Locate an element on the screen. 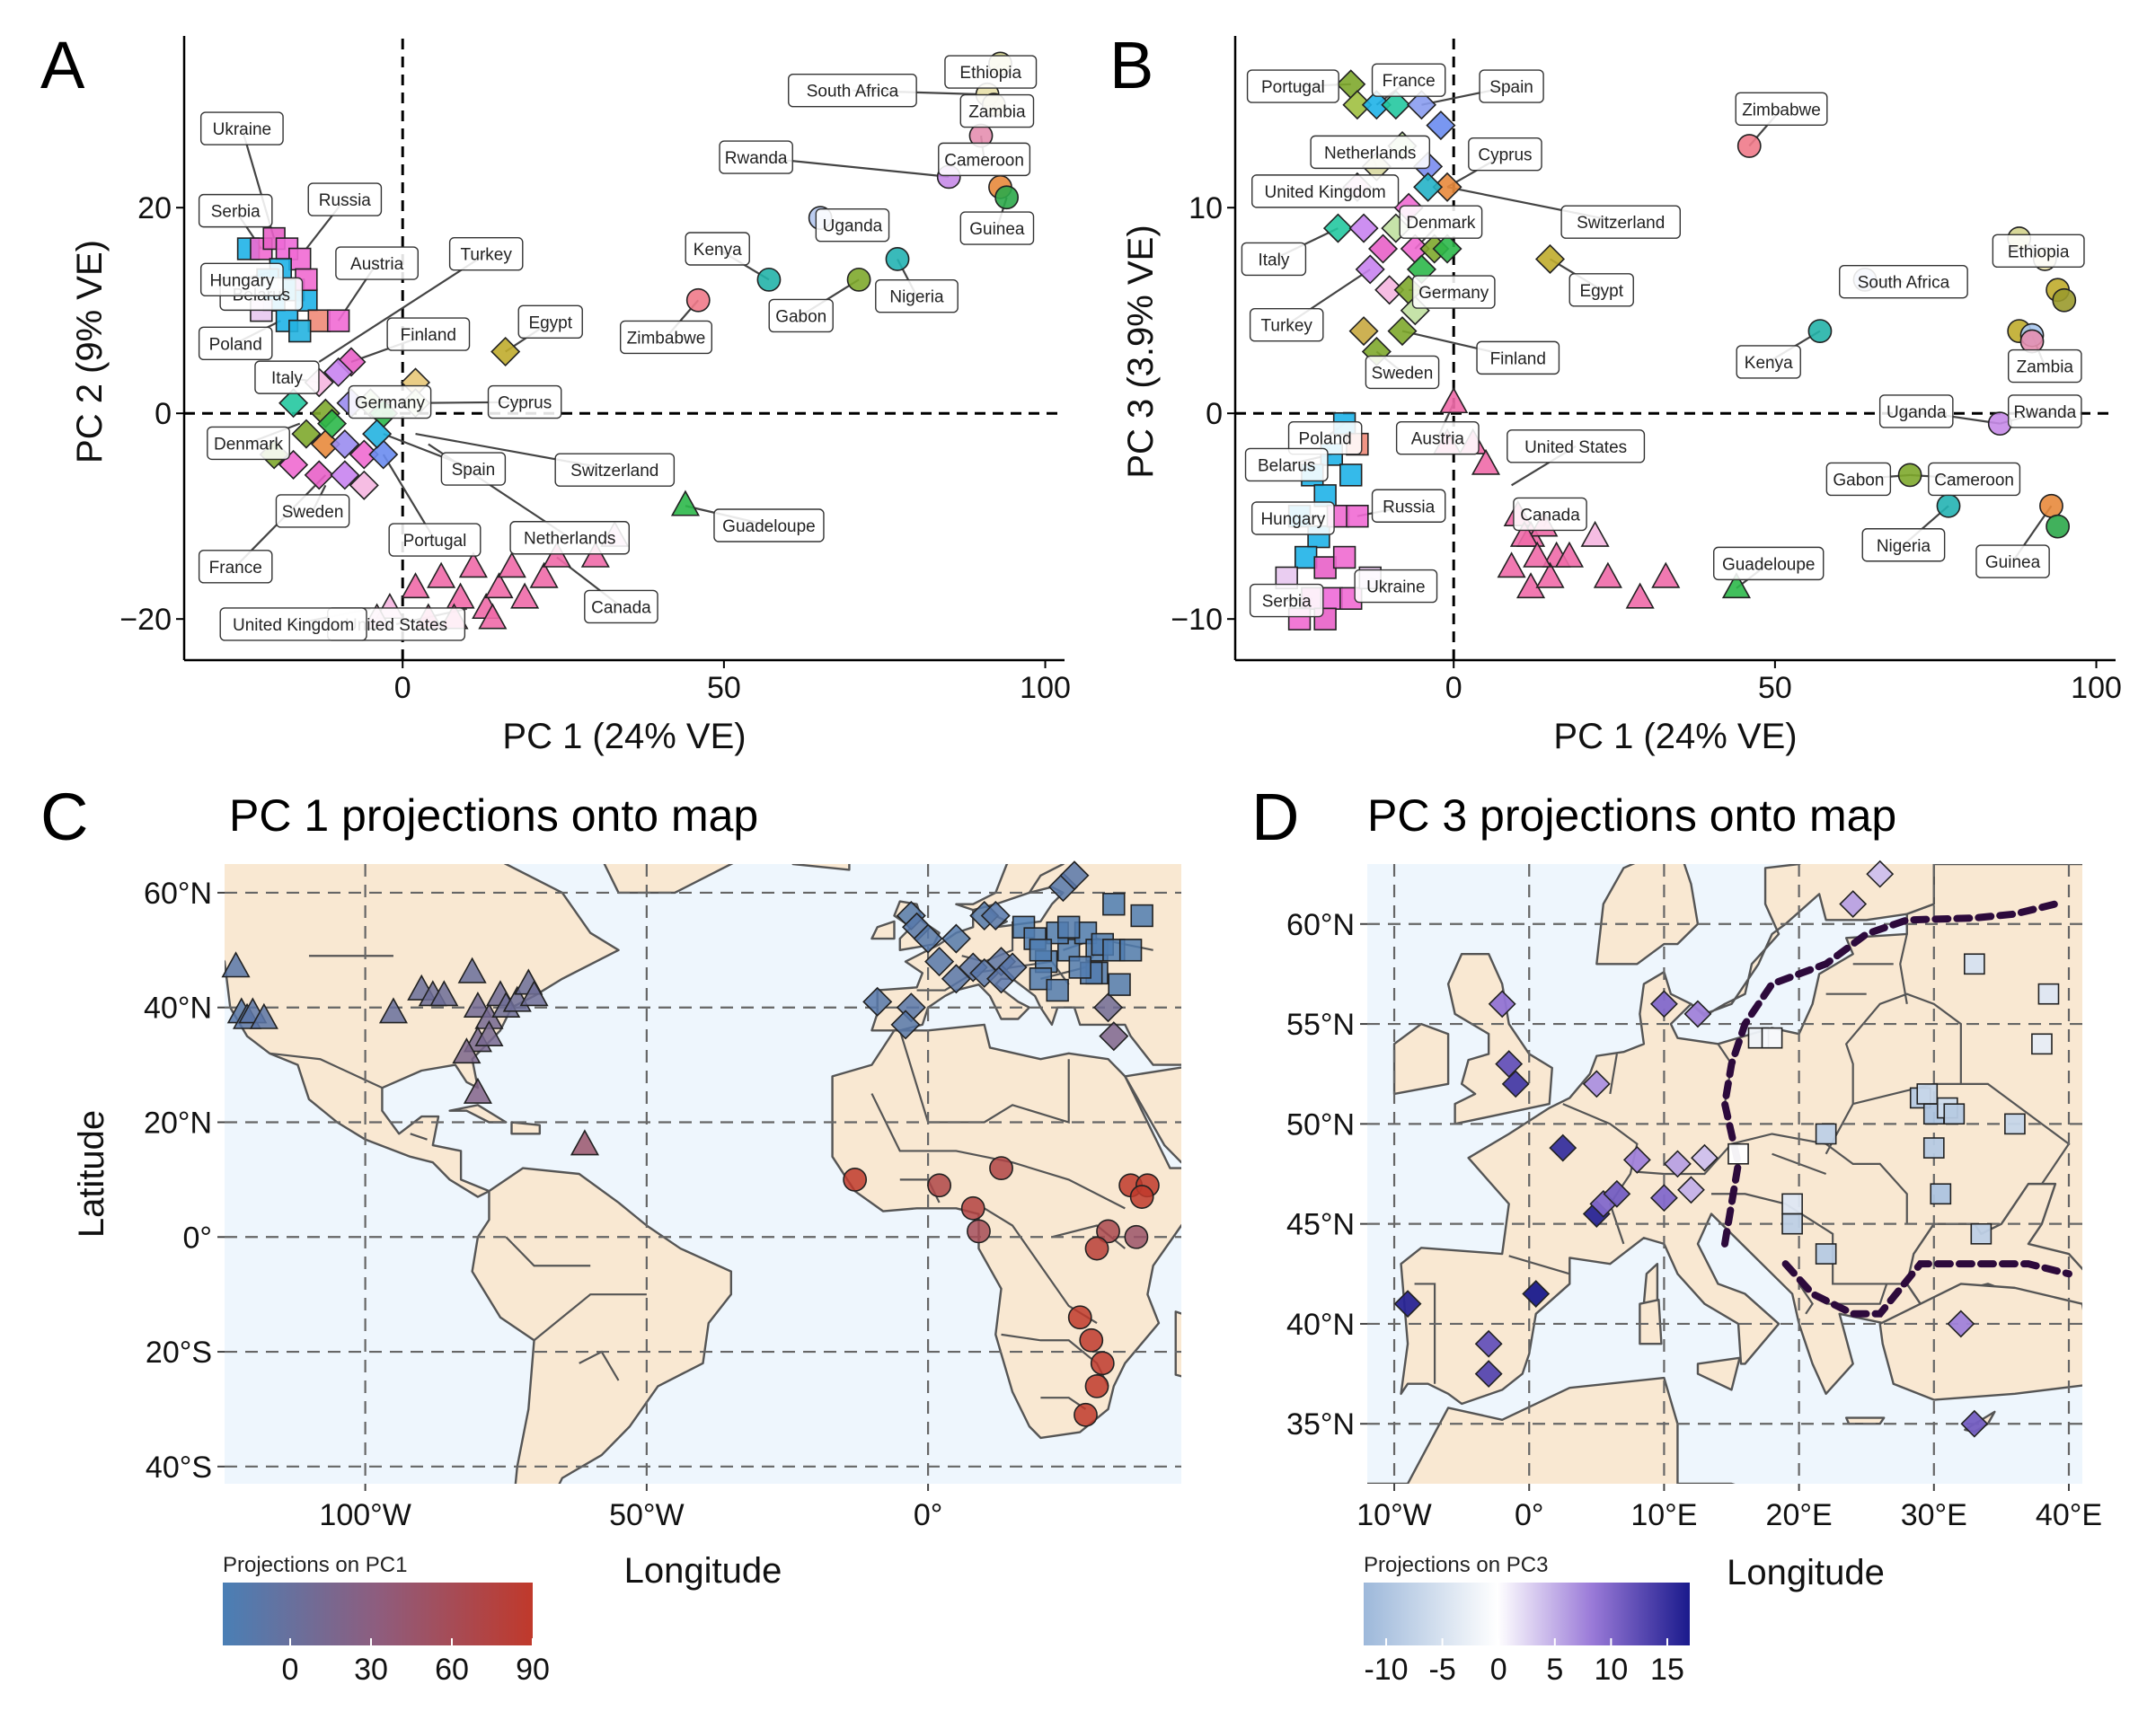 This screenshot has width=2156, height=1711. country-label: Canada is located at coordinates (621, 607).